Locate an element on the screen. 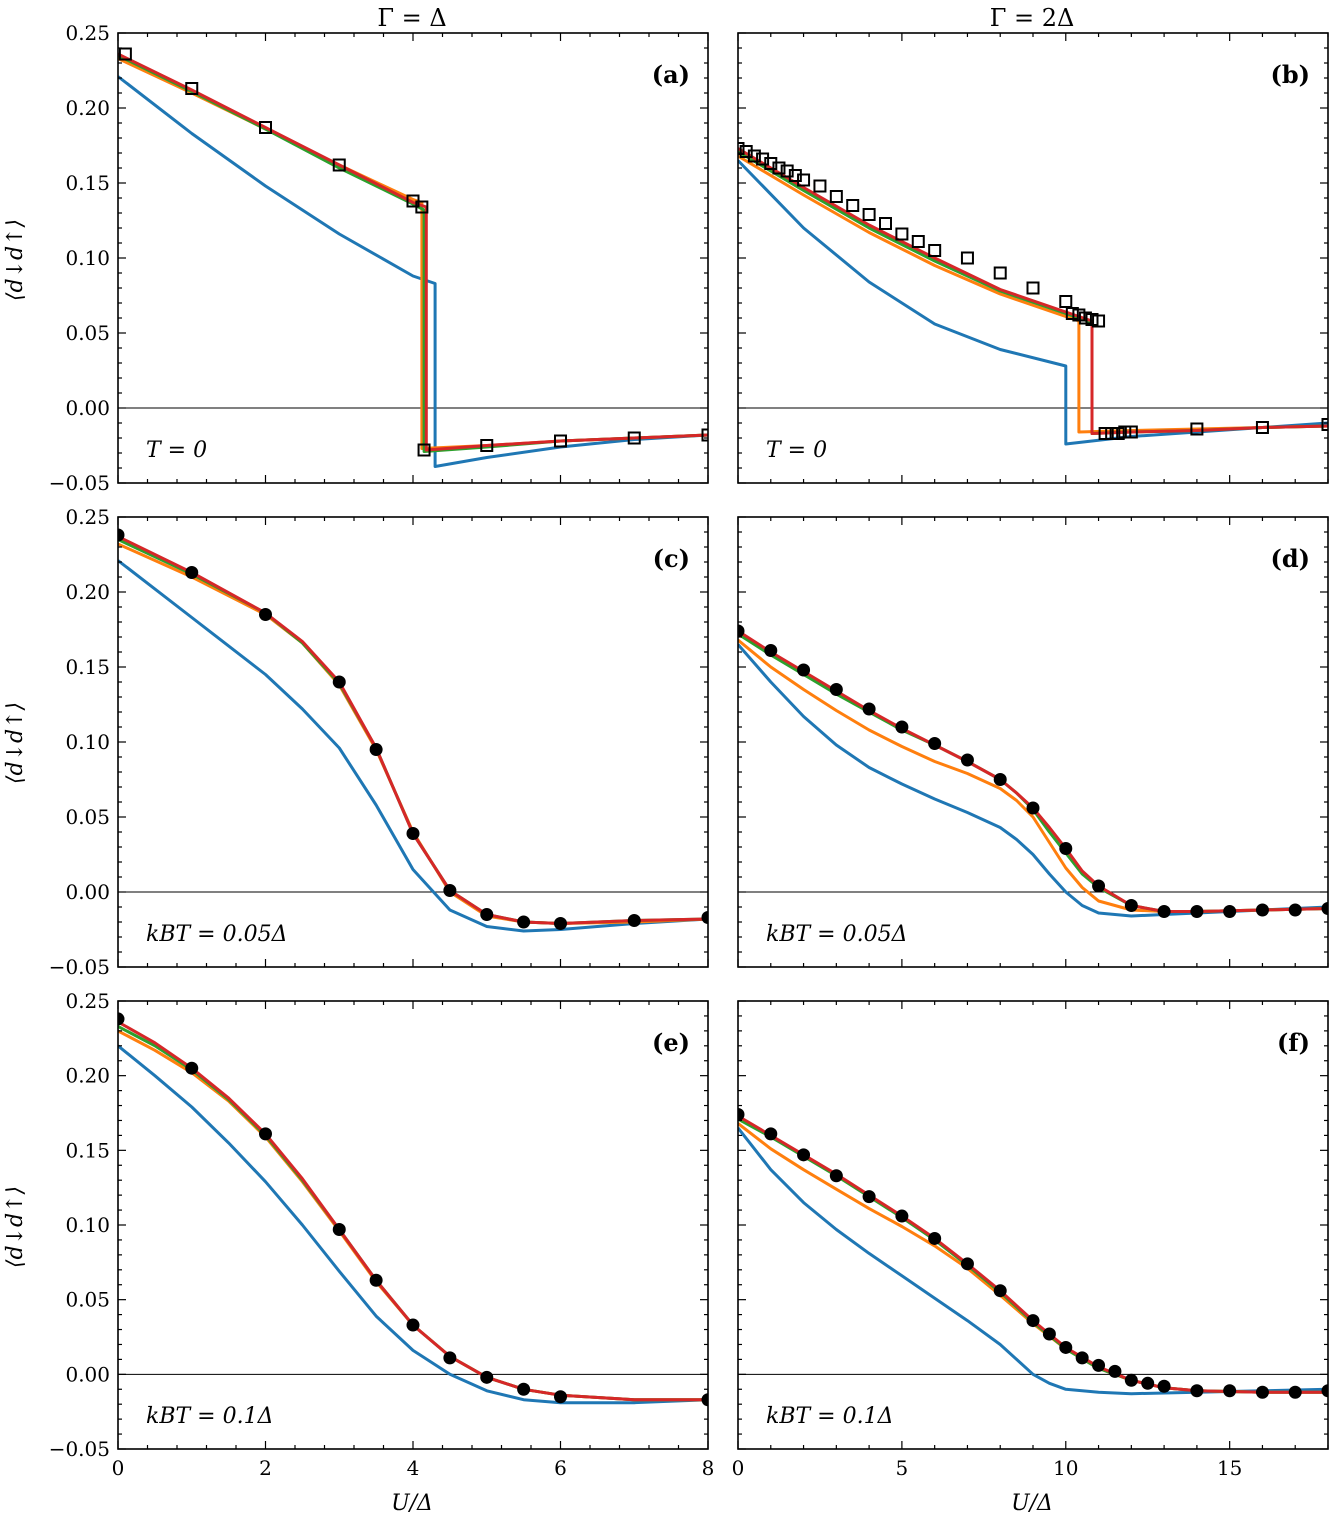 This screenshot has width=1330, height=1521. panel-b: (b) T = 0 is located at coordinates (1033, 258).